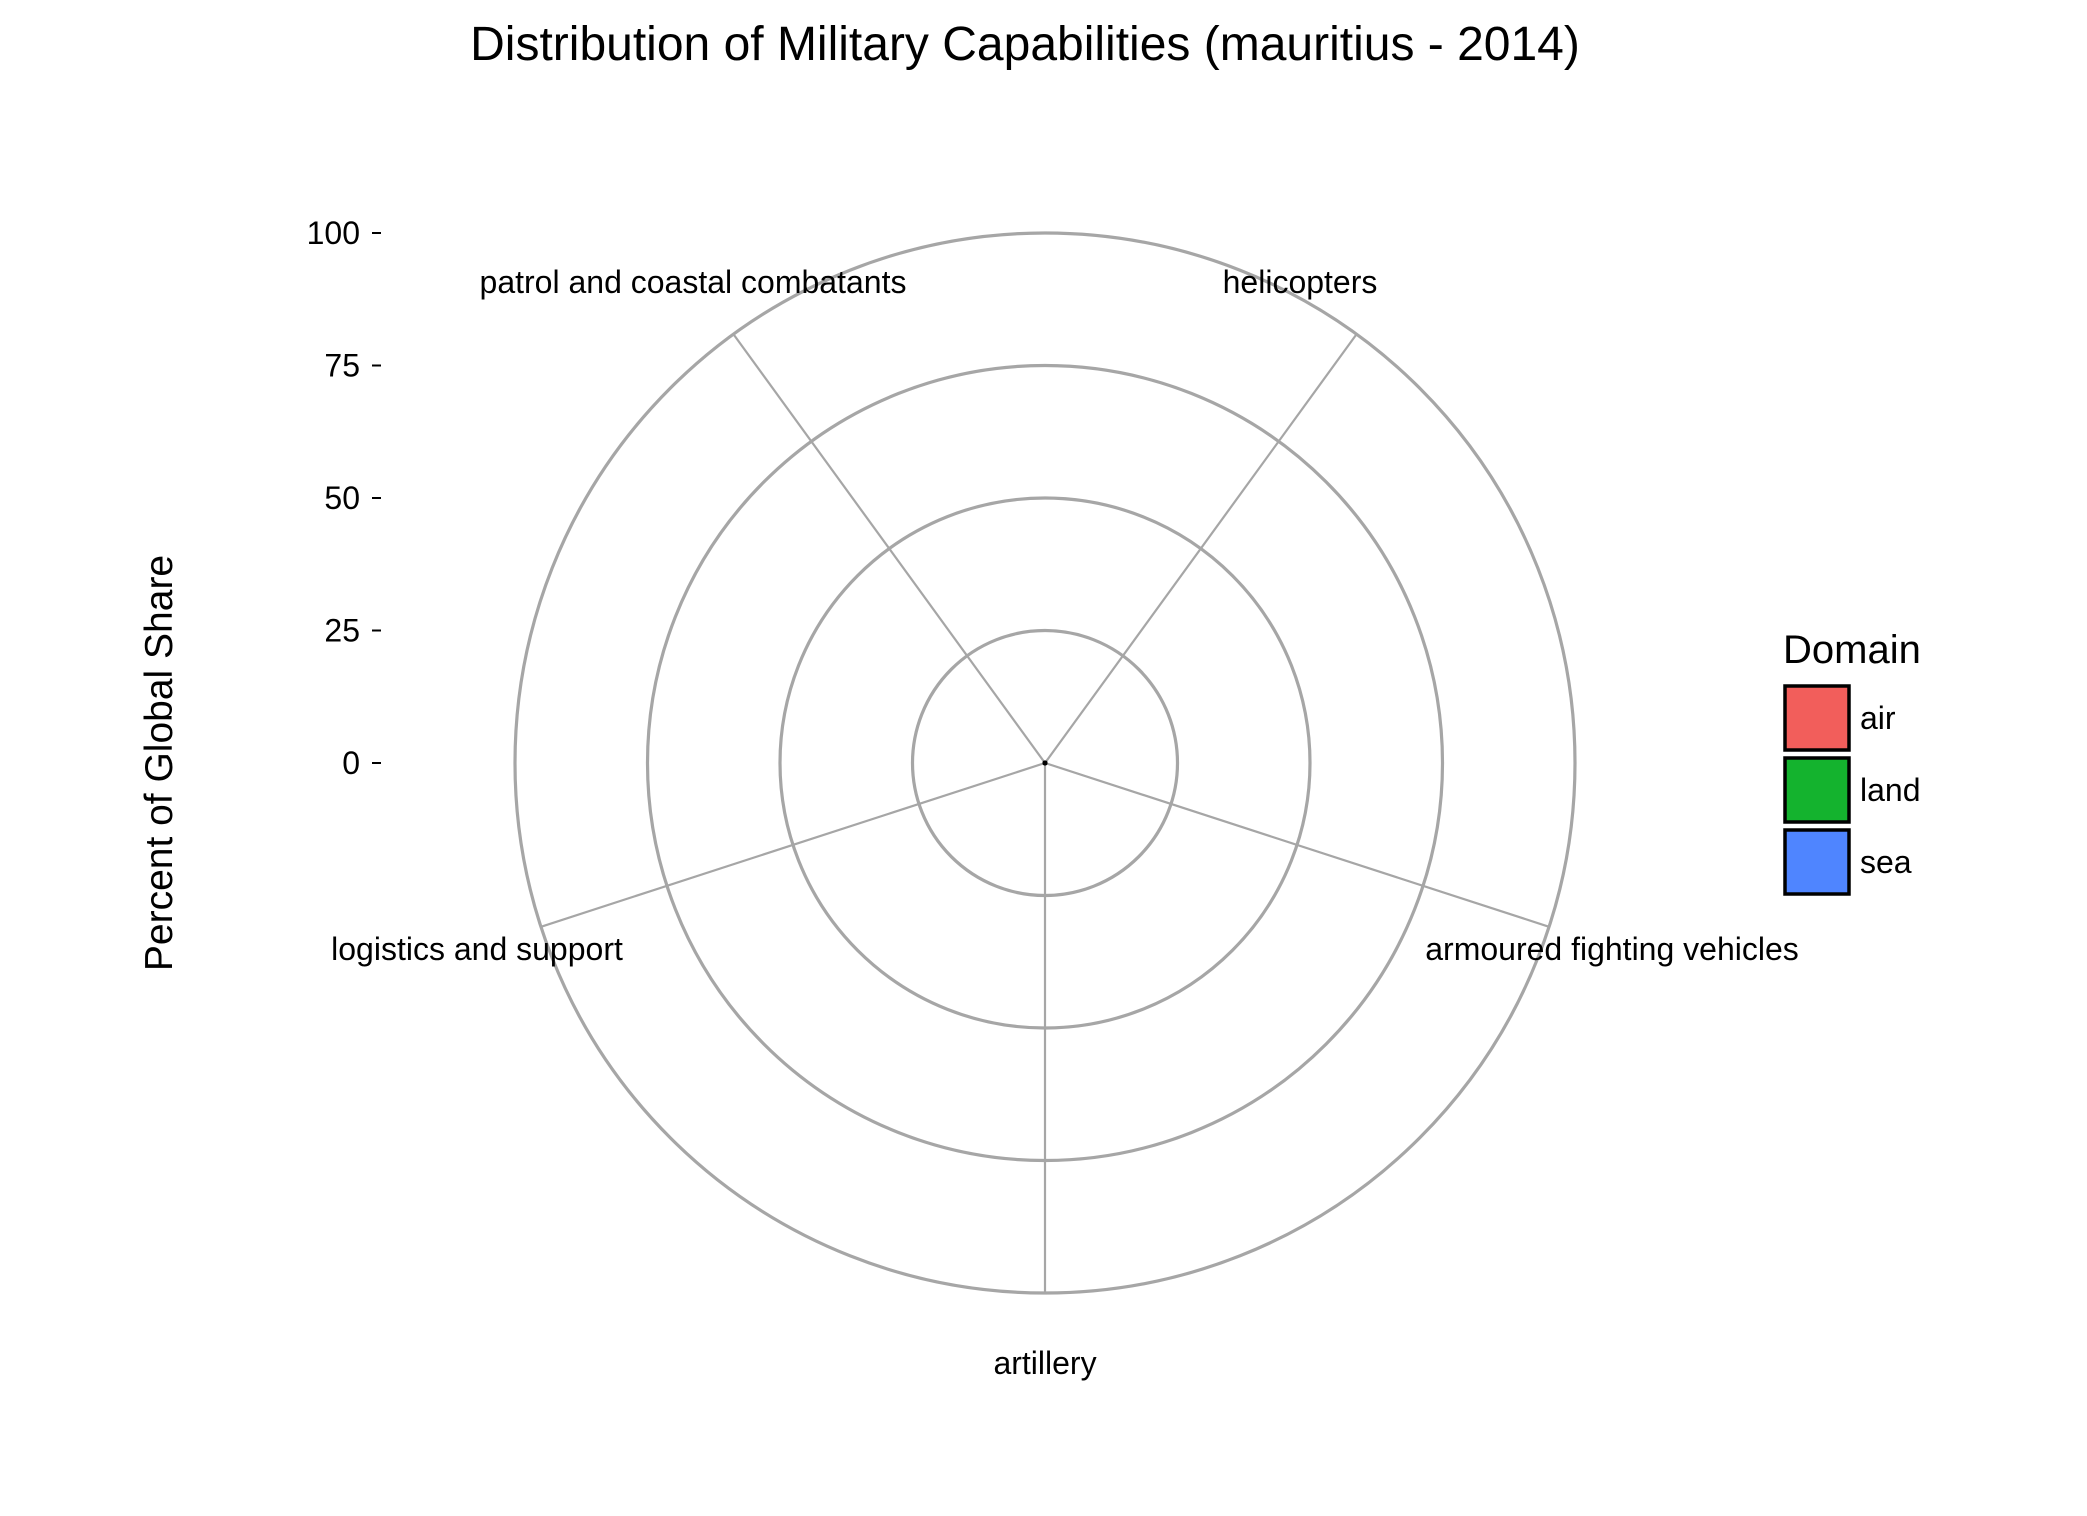 This screenshot has width=2087, height=1516. What do you see at coordinates (477, 949) in the screenshot?
I see `category-label-logistics-and-support: logistics and support` at bounding box center [477, 949].